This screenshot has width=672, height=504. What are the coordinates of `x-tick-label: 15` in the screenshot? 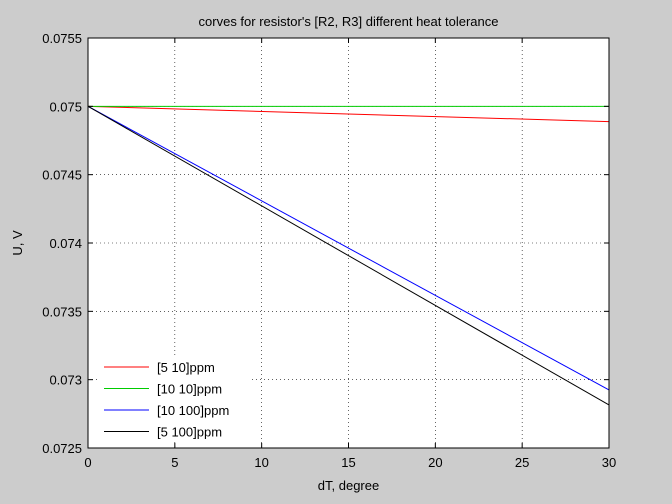 It's located at (348, 462).